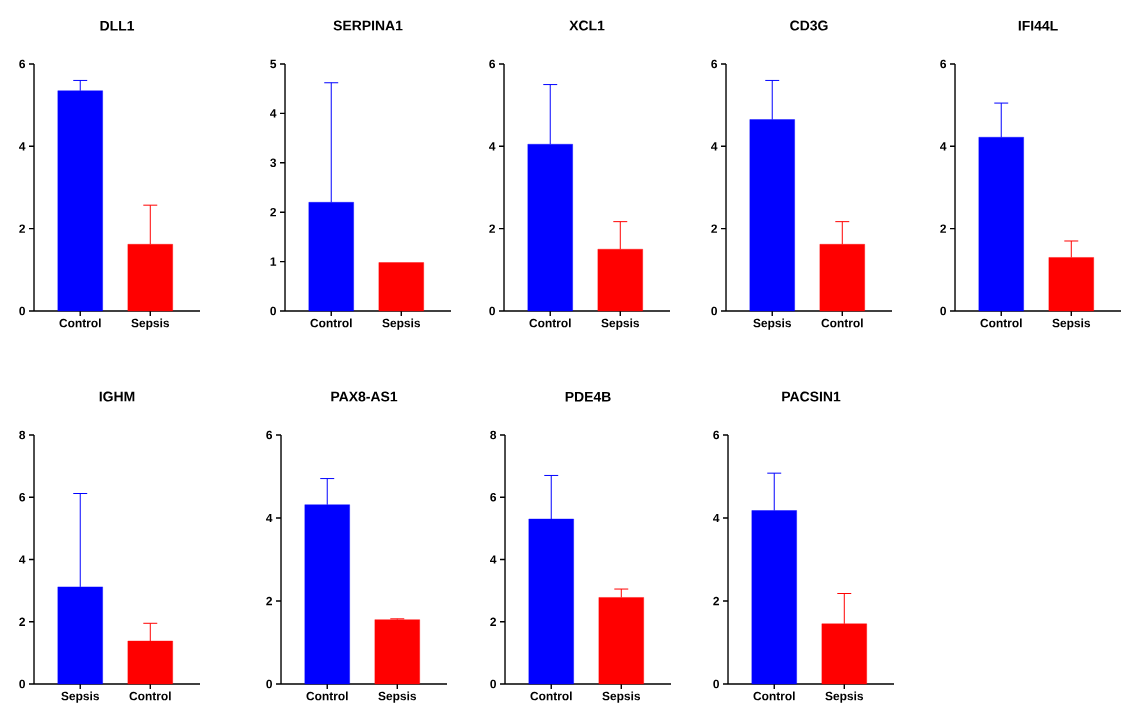 This screenshot has height=717, width=1133. I want to click on chart-title: XCL1, so click(587, 25).